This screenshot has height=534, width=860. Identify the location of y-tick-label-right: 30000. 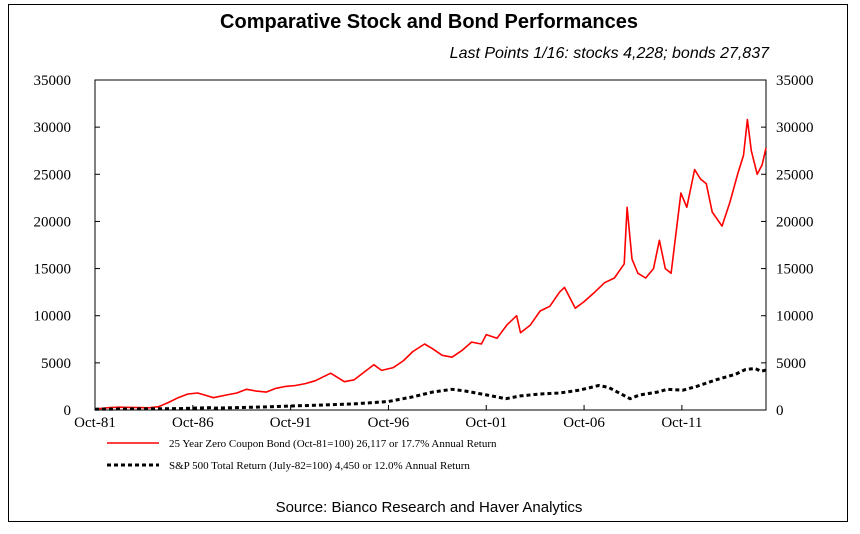
(795, 128).